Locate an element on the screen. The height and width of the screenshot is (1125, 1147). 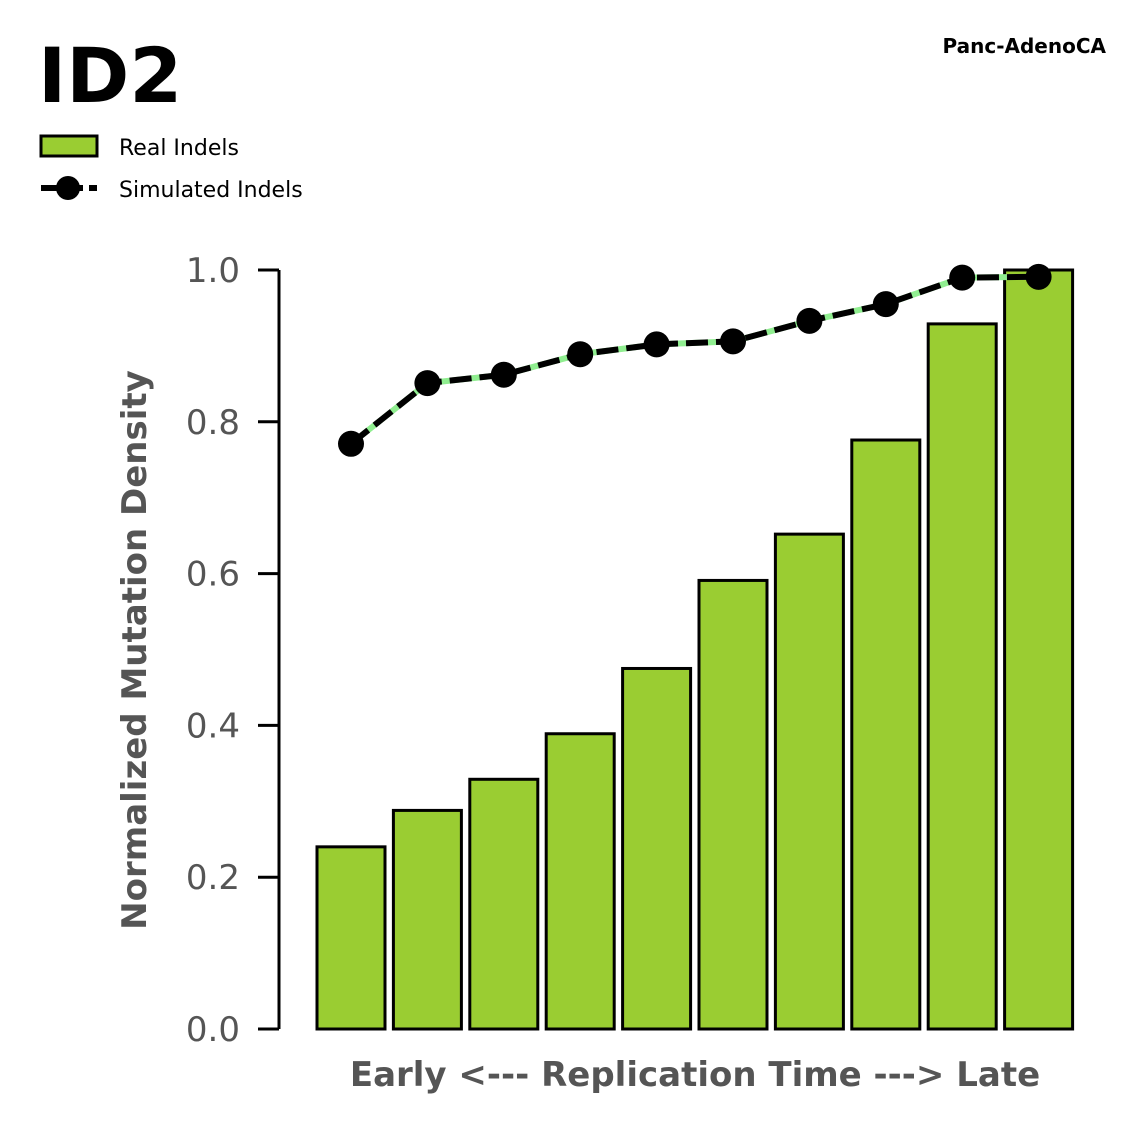
y-tick-label: 0.0 is located at coordinates (213, 1030).